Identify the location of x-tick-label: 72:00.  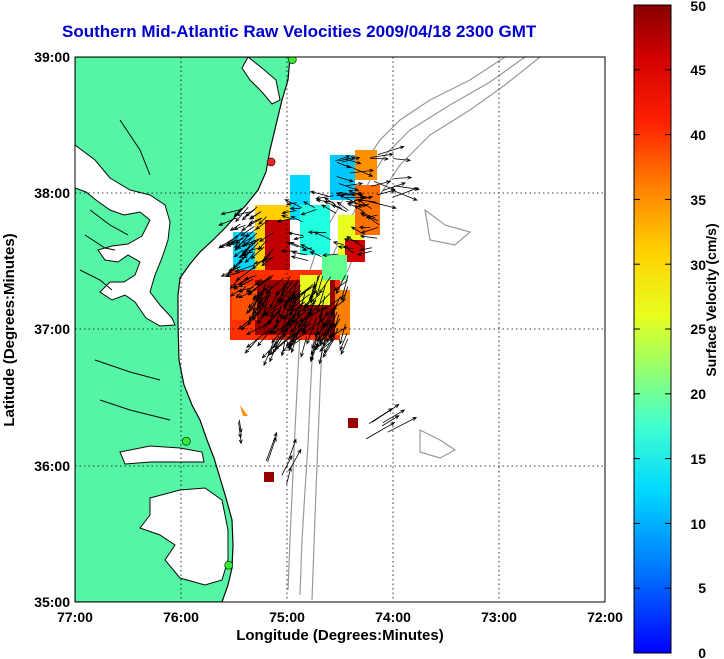
(605, 617).